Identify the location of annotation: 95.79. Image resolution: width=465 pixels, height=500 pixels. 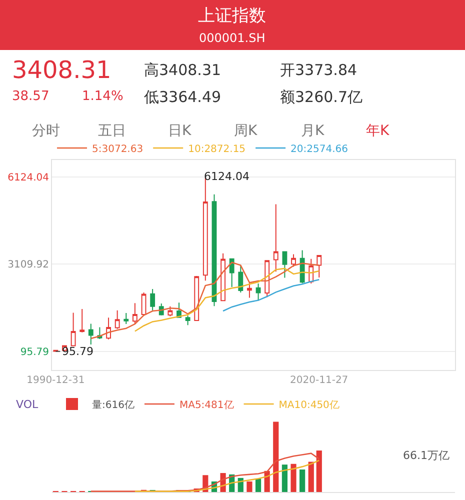
(78, 351).